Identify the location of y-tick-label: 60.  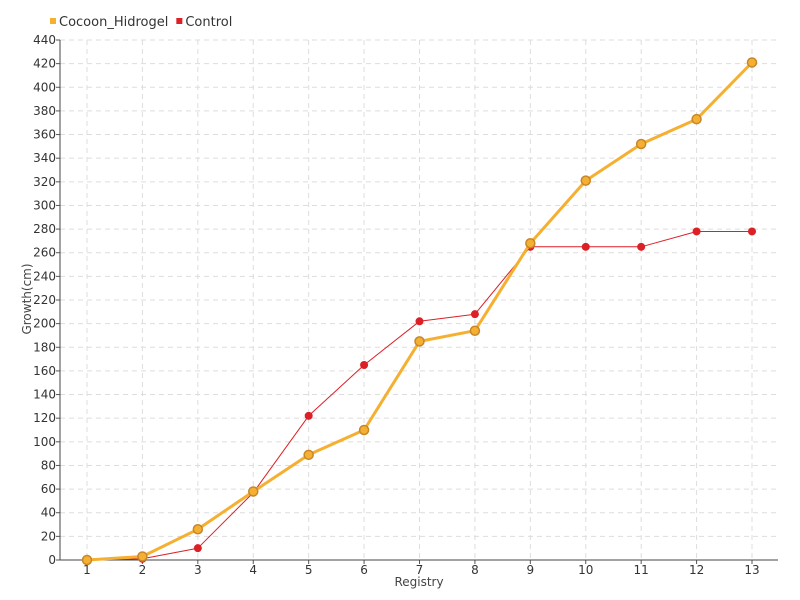
(48, 489).